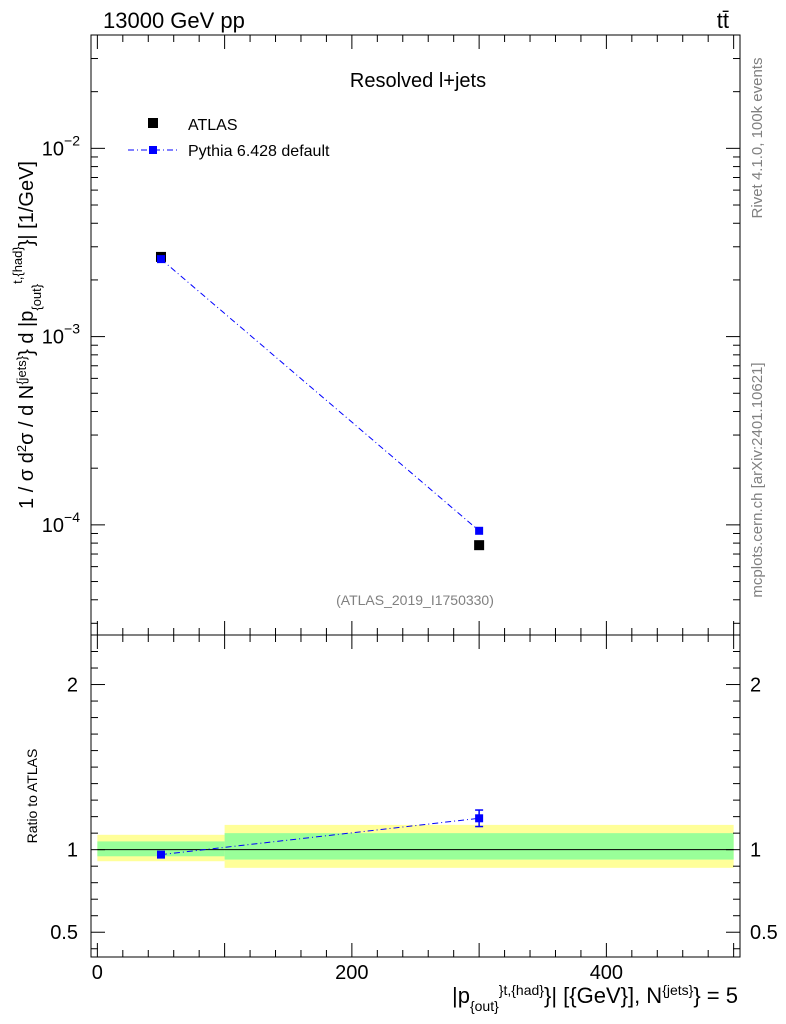 This screenshot has width=786, height=1024. I want to click on main-plot-data, so click(320, 401).